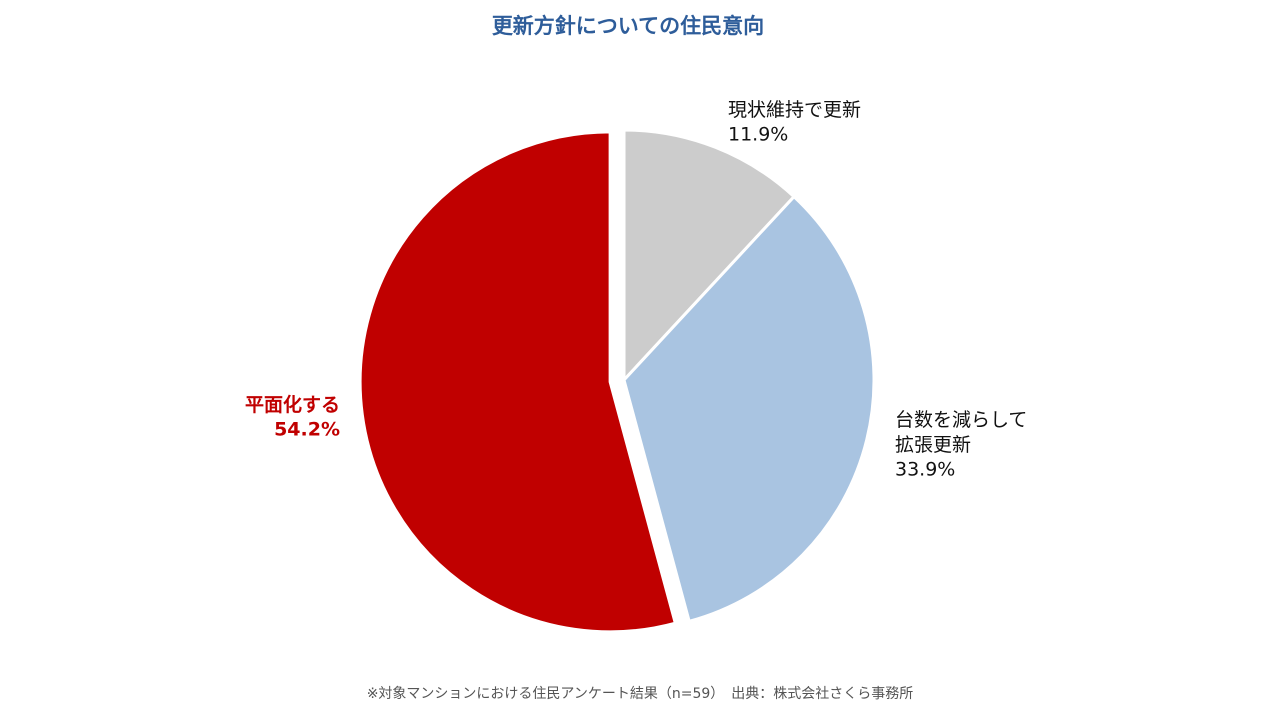 Image resolution: width=1280 pixels, height=720 pixels. I want to click on slice-label: 台数を減らして拡張更新, so click(961, 432).